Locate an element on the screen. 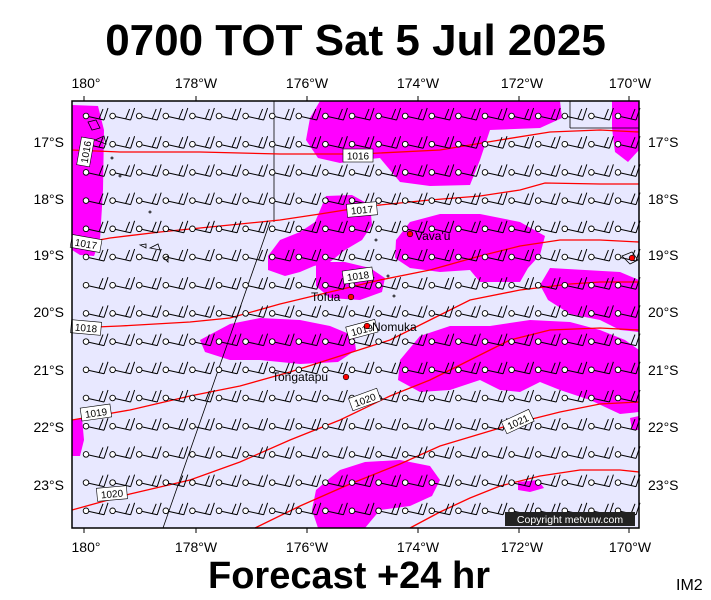  place-label: Nomuka is located at coordinates (394, 327).